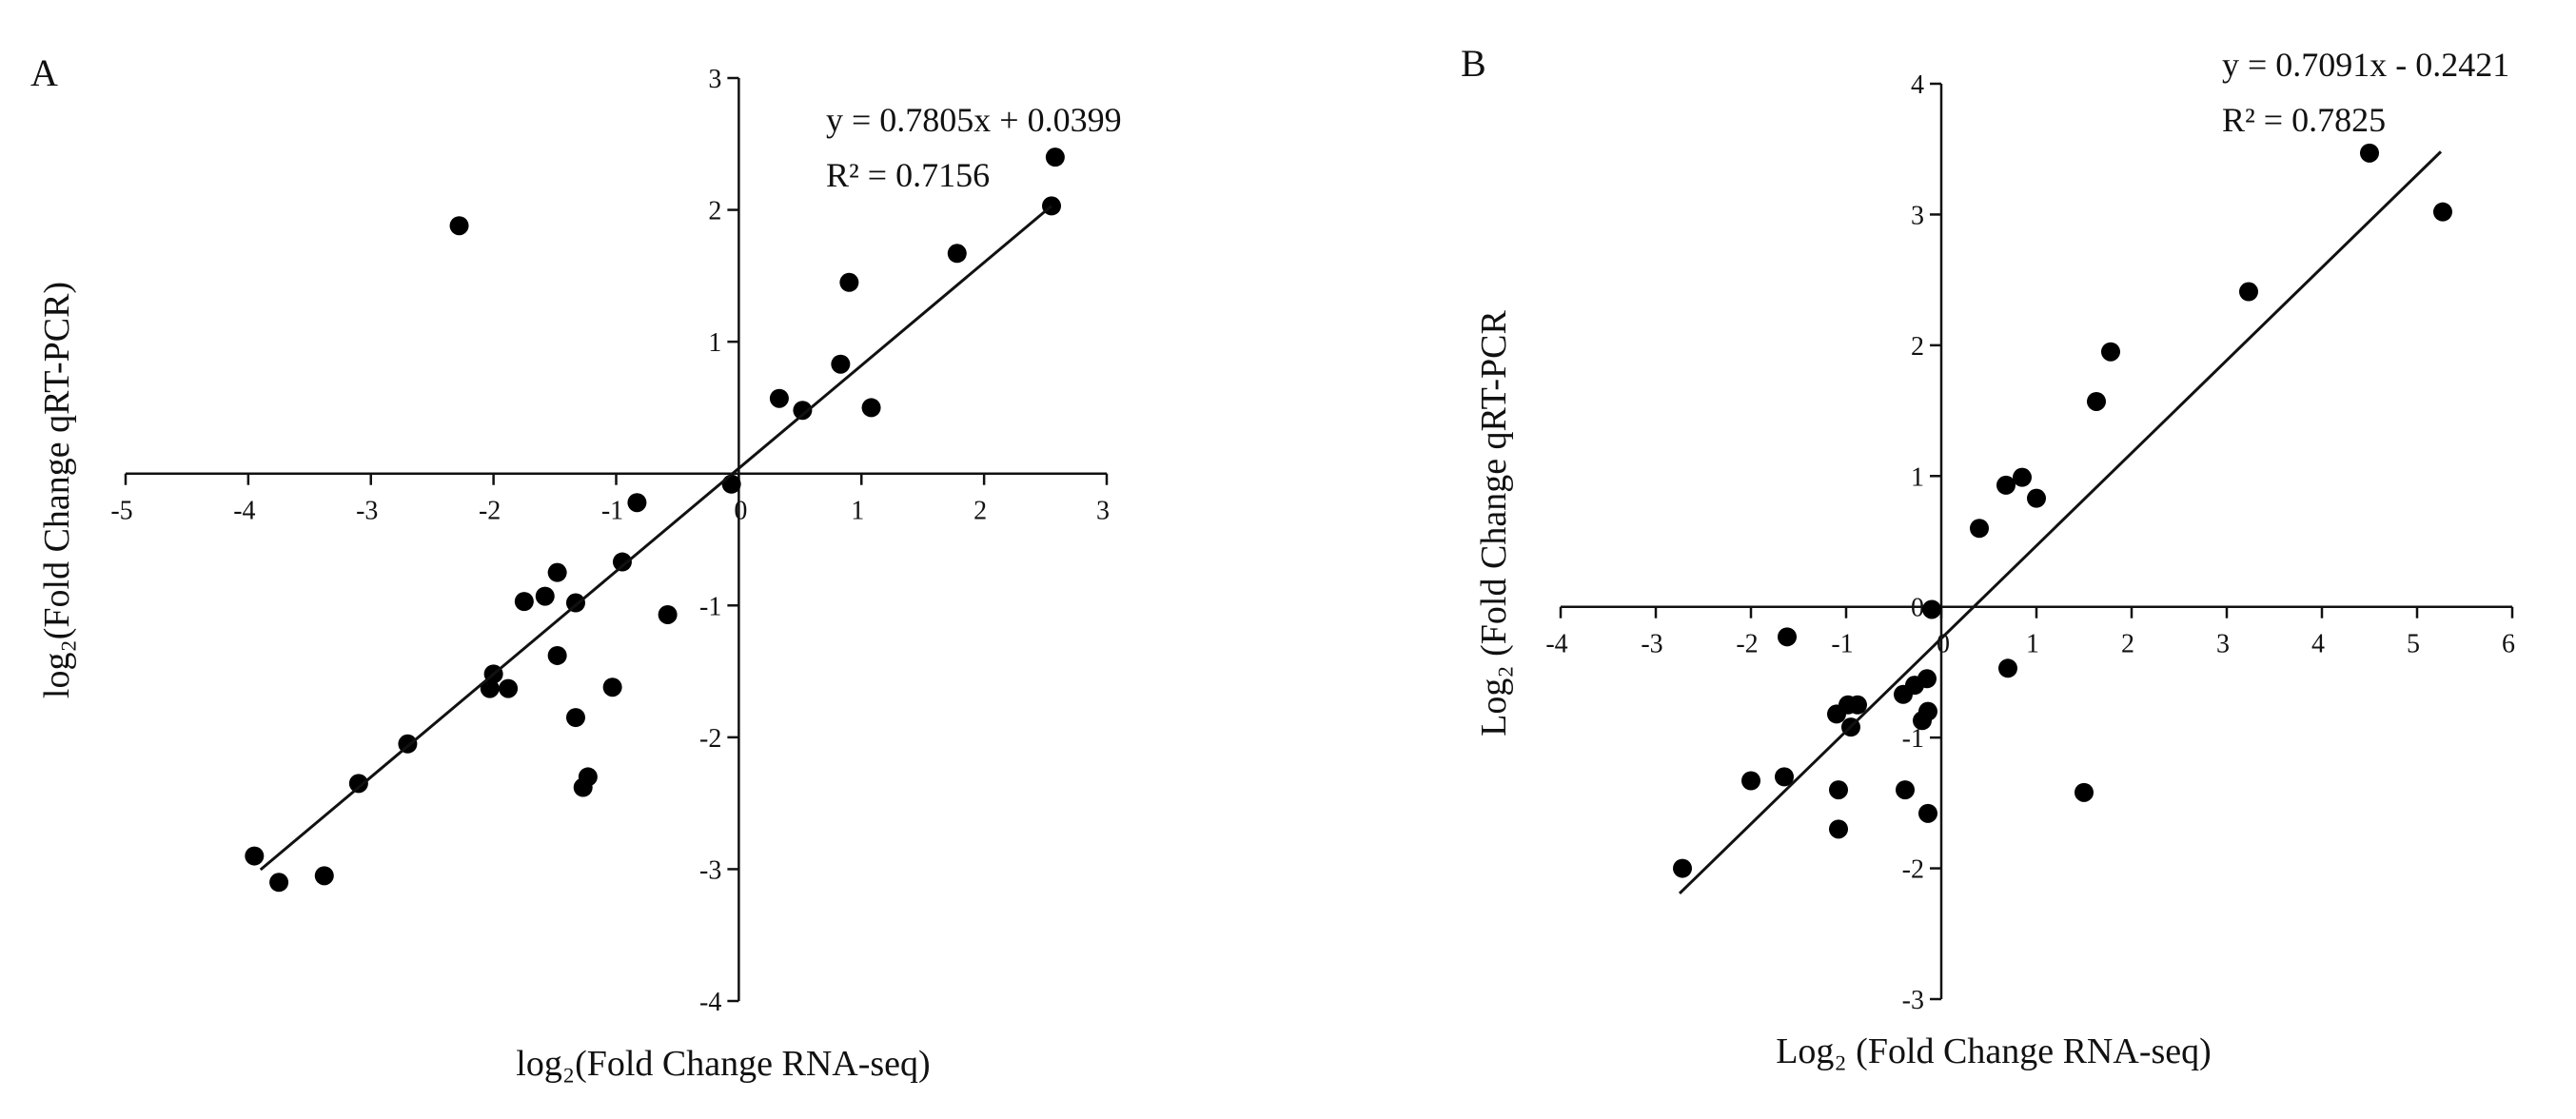 The width and height of the screenshot is (2576, 1119). Describe the element at coordinates (857, 511) in the screenshot. I see `panel-a-x-tick-label: 1` at that location.